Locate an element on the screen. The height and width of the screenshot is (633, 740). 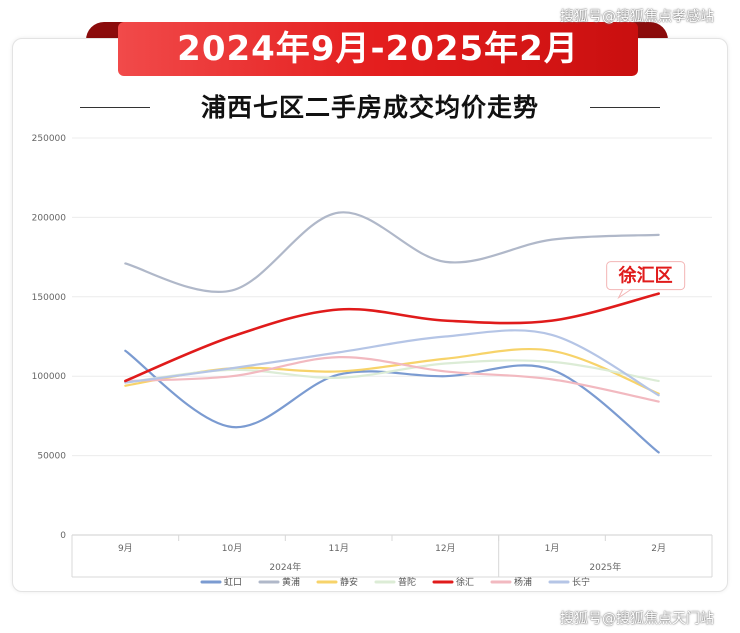
series-line-徐汇 is located at coordinates (392, 337).